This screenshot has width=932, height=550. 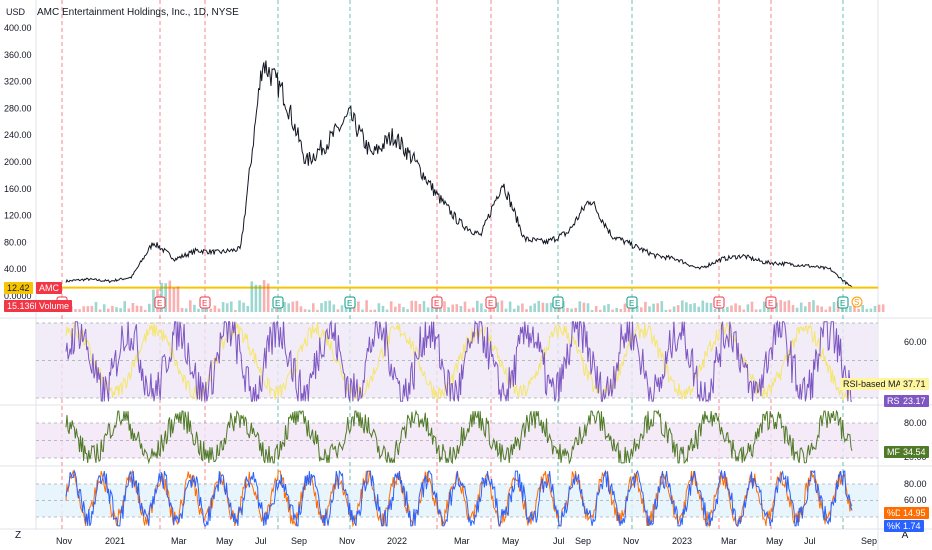 I want to click on x-axis-tick: Nov, so click(x=347, y=541).